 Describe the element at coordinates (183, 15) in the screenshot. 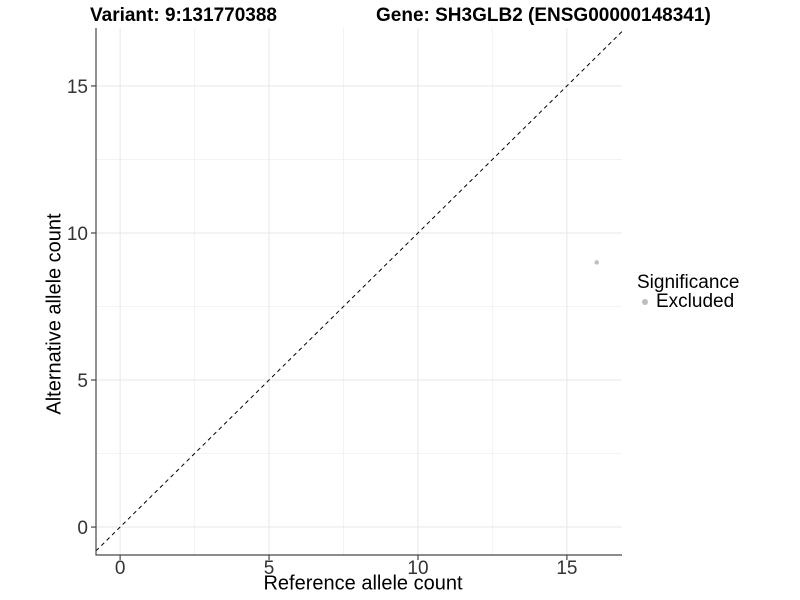

I see `variant-title: Variant: 9:131770388` at that location.